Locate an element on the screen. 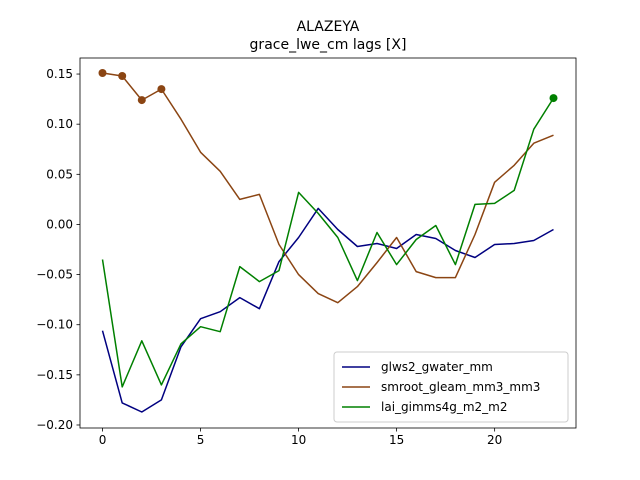 The height and width of the screenshot is (480, 640). x-tick-label: 15 is located at coordinates (396, 440).